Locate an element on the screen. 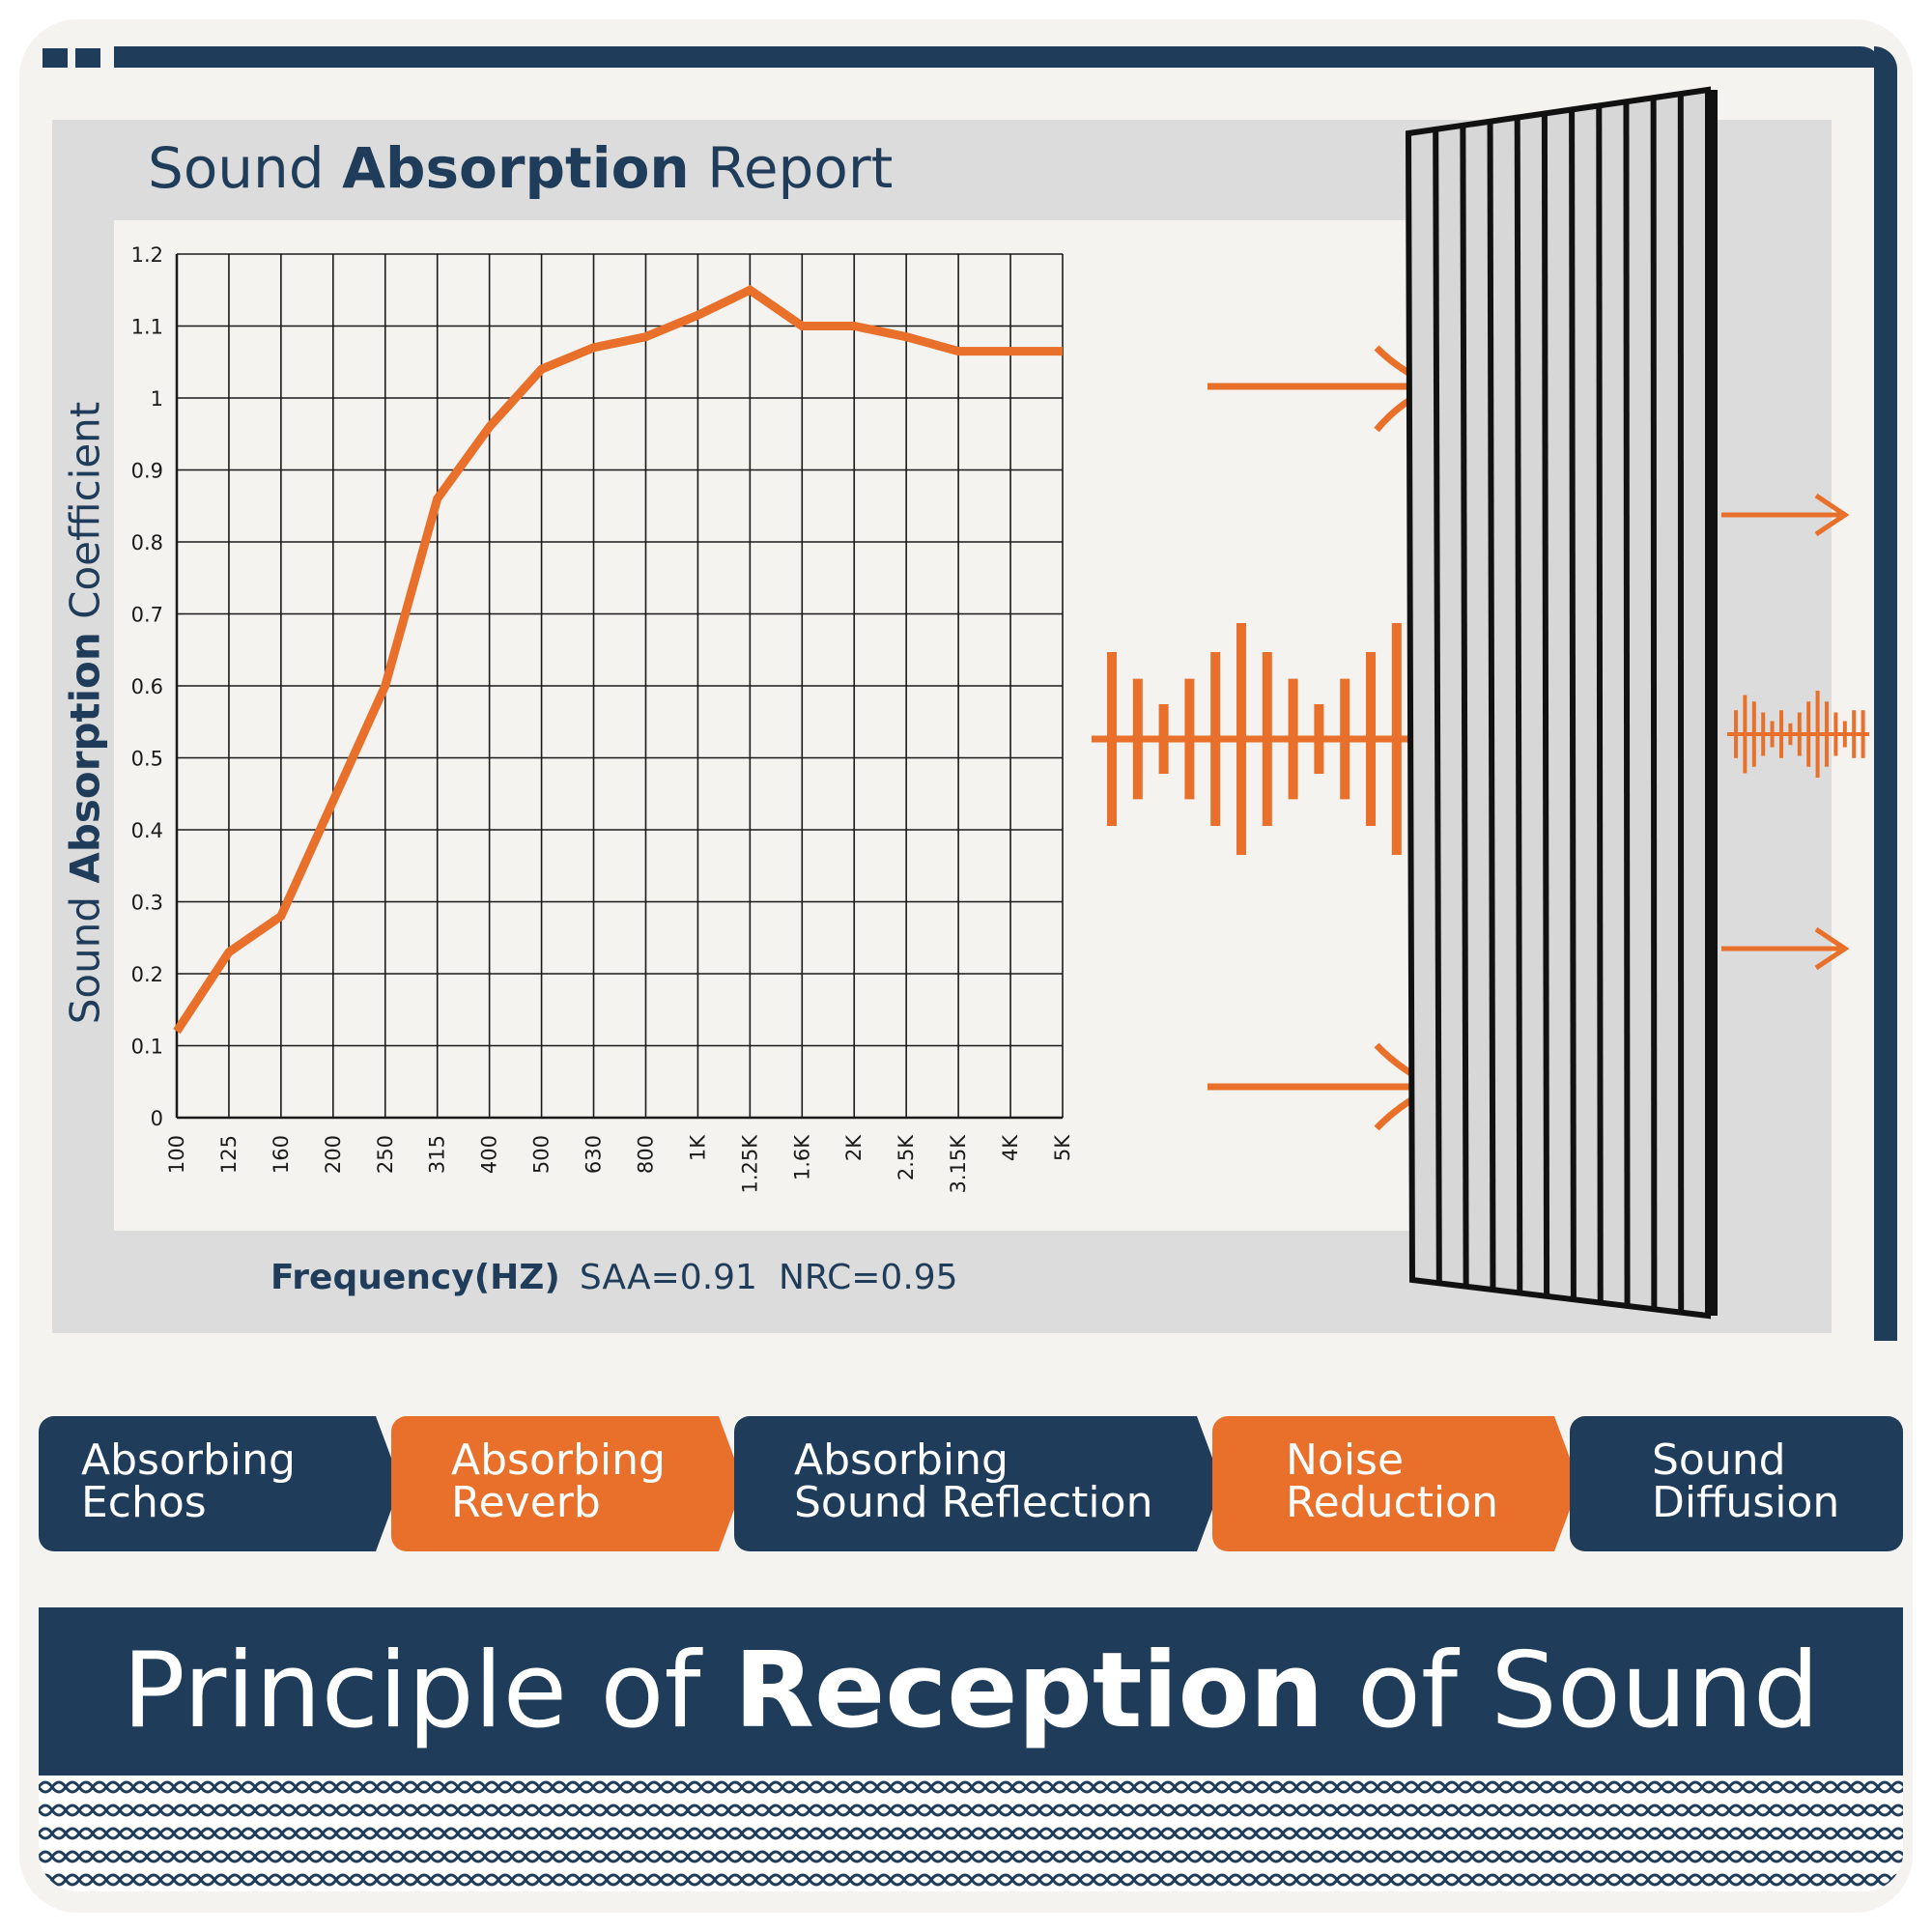  frame-right-bar is located at coordinates (1885, 693).